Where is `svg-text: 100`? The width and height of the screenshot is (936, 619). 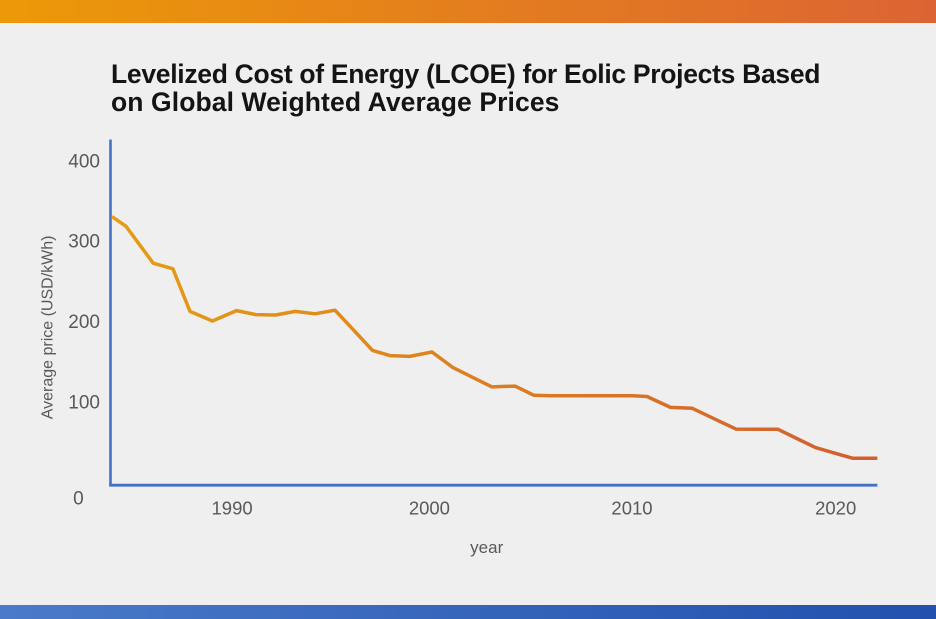
svg-text: 100 is located at coordinates (84, 403).